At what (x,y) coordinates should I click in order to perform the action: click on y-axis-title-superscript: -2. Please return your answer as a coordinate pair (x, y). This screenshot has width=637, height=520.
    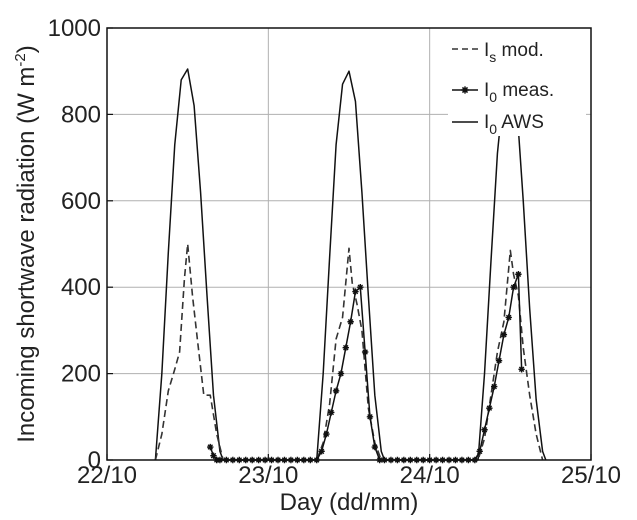
    Looking at the image, I should click on (20, 59).